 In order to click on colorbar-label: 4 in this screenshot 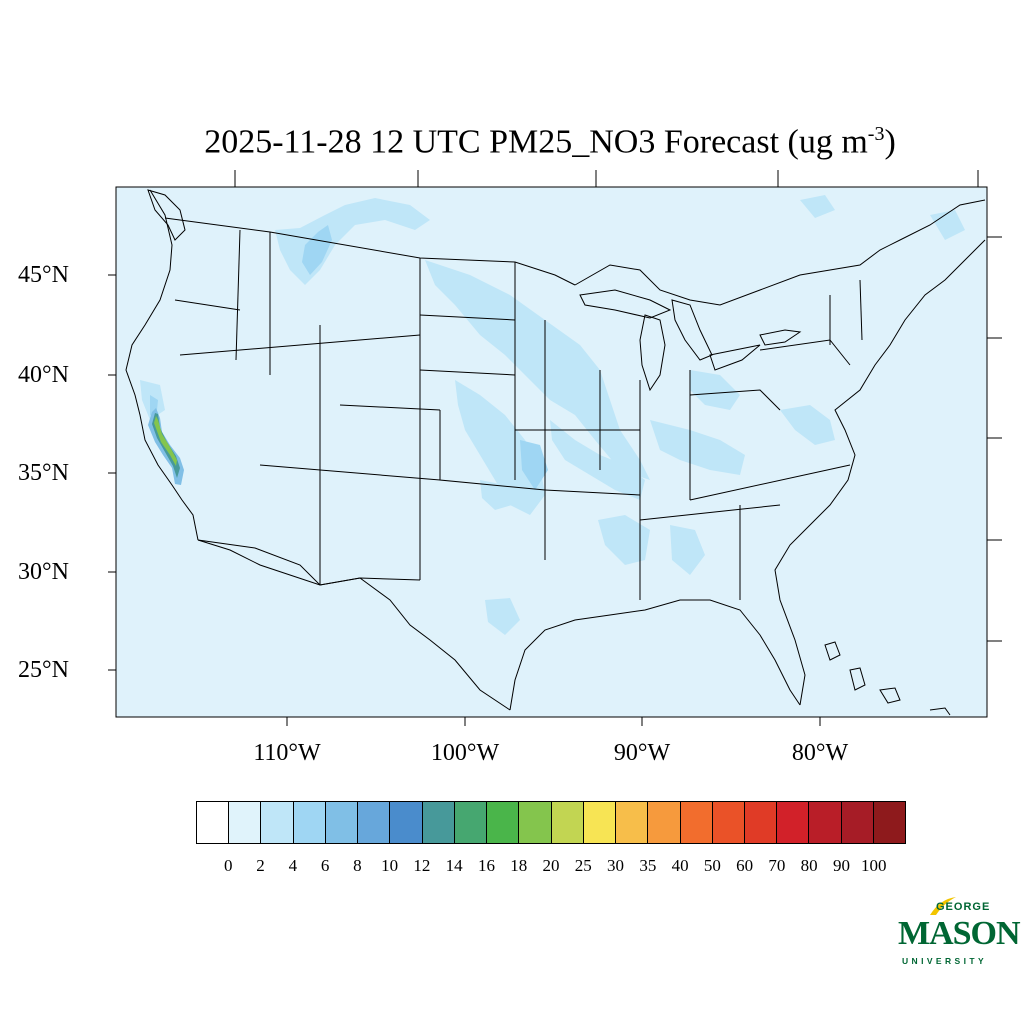, I will do `click(293, 865)`.